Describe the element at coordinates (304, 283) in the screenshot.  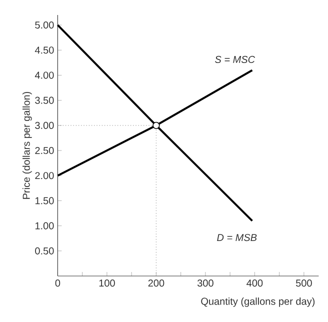
I see `x-tick-label: 500` at that location.